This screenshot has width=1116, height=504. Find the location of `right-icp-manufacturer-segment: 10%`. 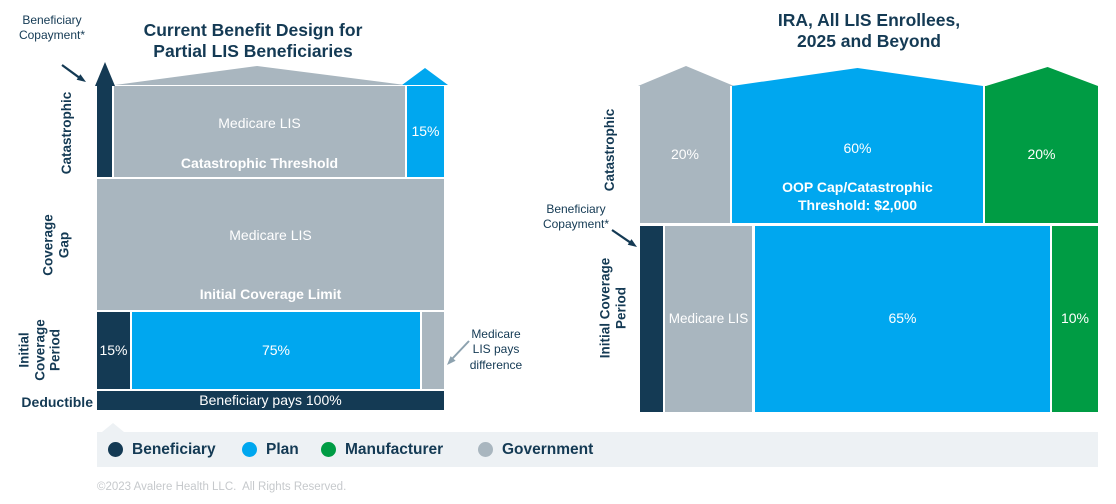

right-icp-manufacturer-segment: 10% is located at coordinates (1075, 319).